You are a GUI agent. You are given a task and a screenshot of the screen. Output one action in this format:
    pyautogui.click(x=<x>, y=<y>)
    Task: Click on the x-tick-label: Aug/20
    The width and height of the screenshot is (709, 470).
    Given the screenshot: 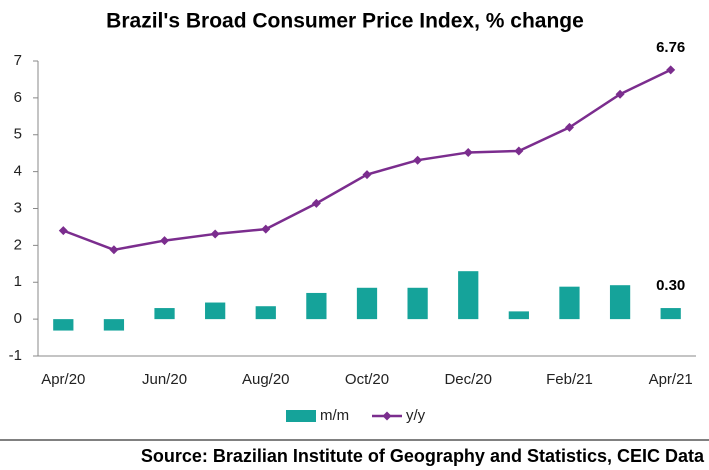 What is the action you would take?
    pyautogui.click(x=266, y=379)
    